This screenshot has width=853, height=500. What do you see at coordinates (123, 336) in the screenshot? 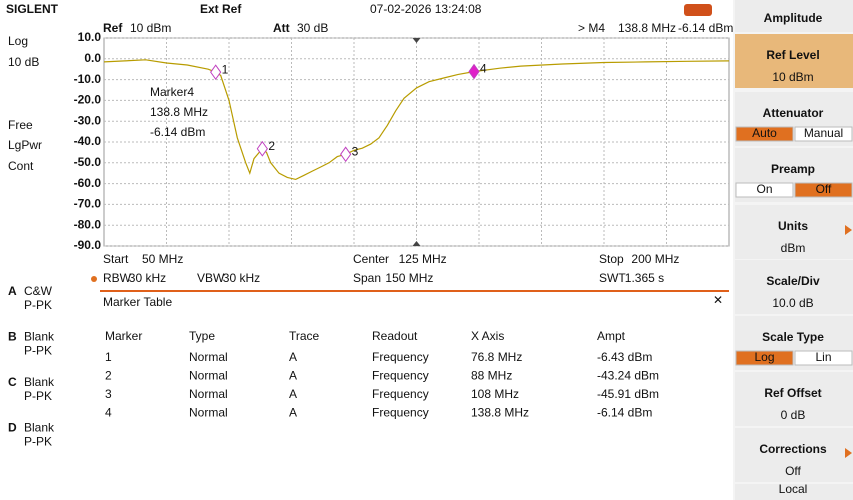
I see `table-header: Marker` at bounding box center [123, 336].